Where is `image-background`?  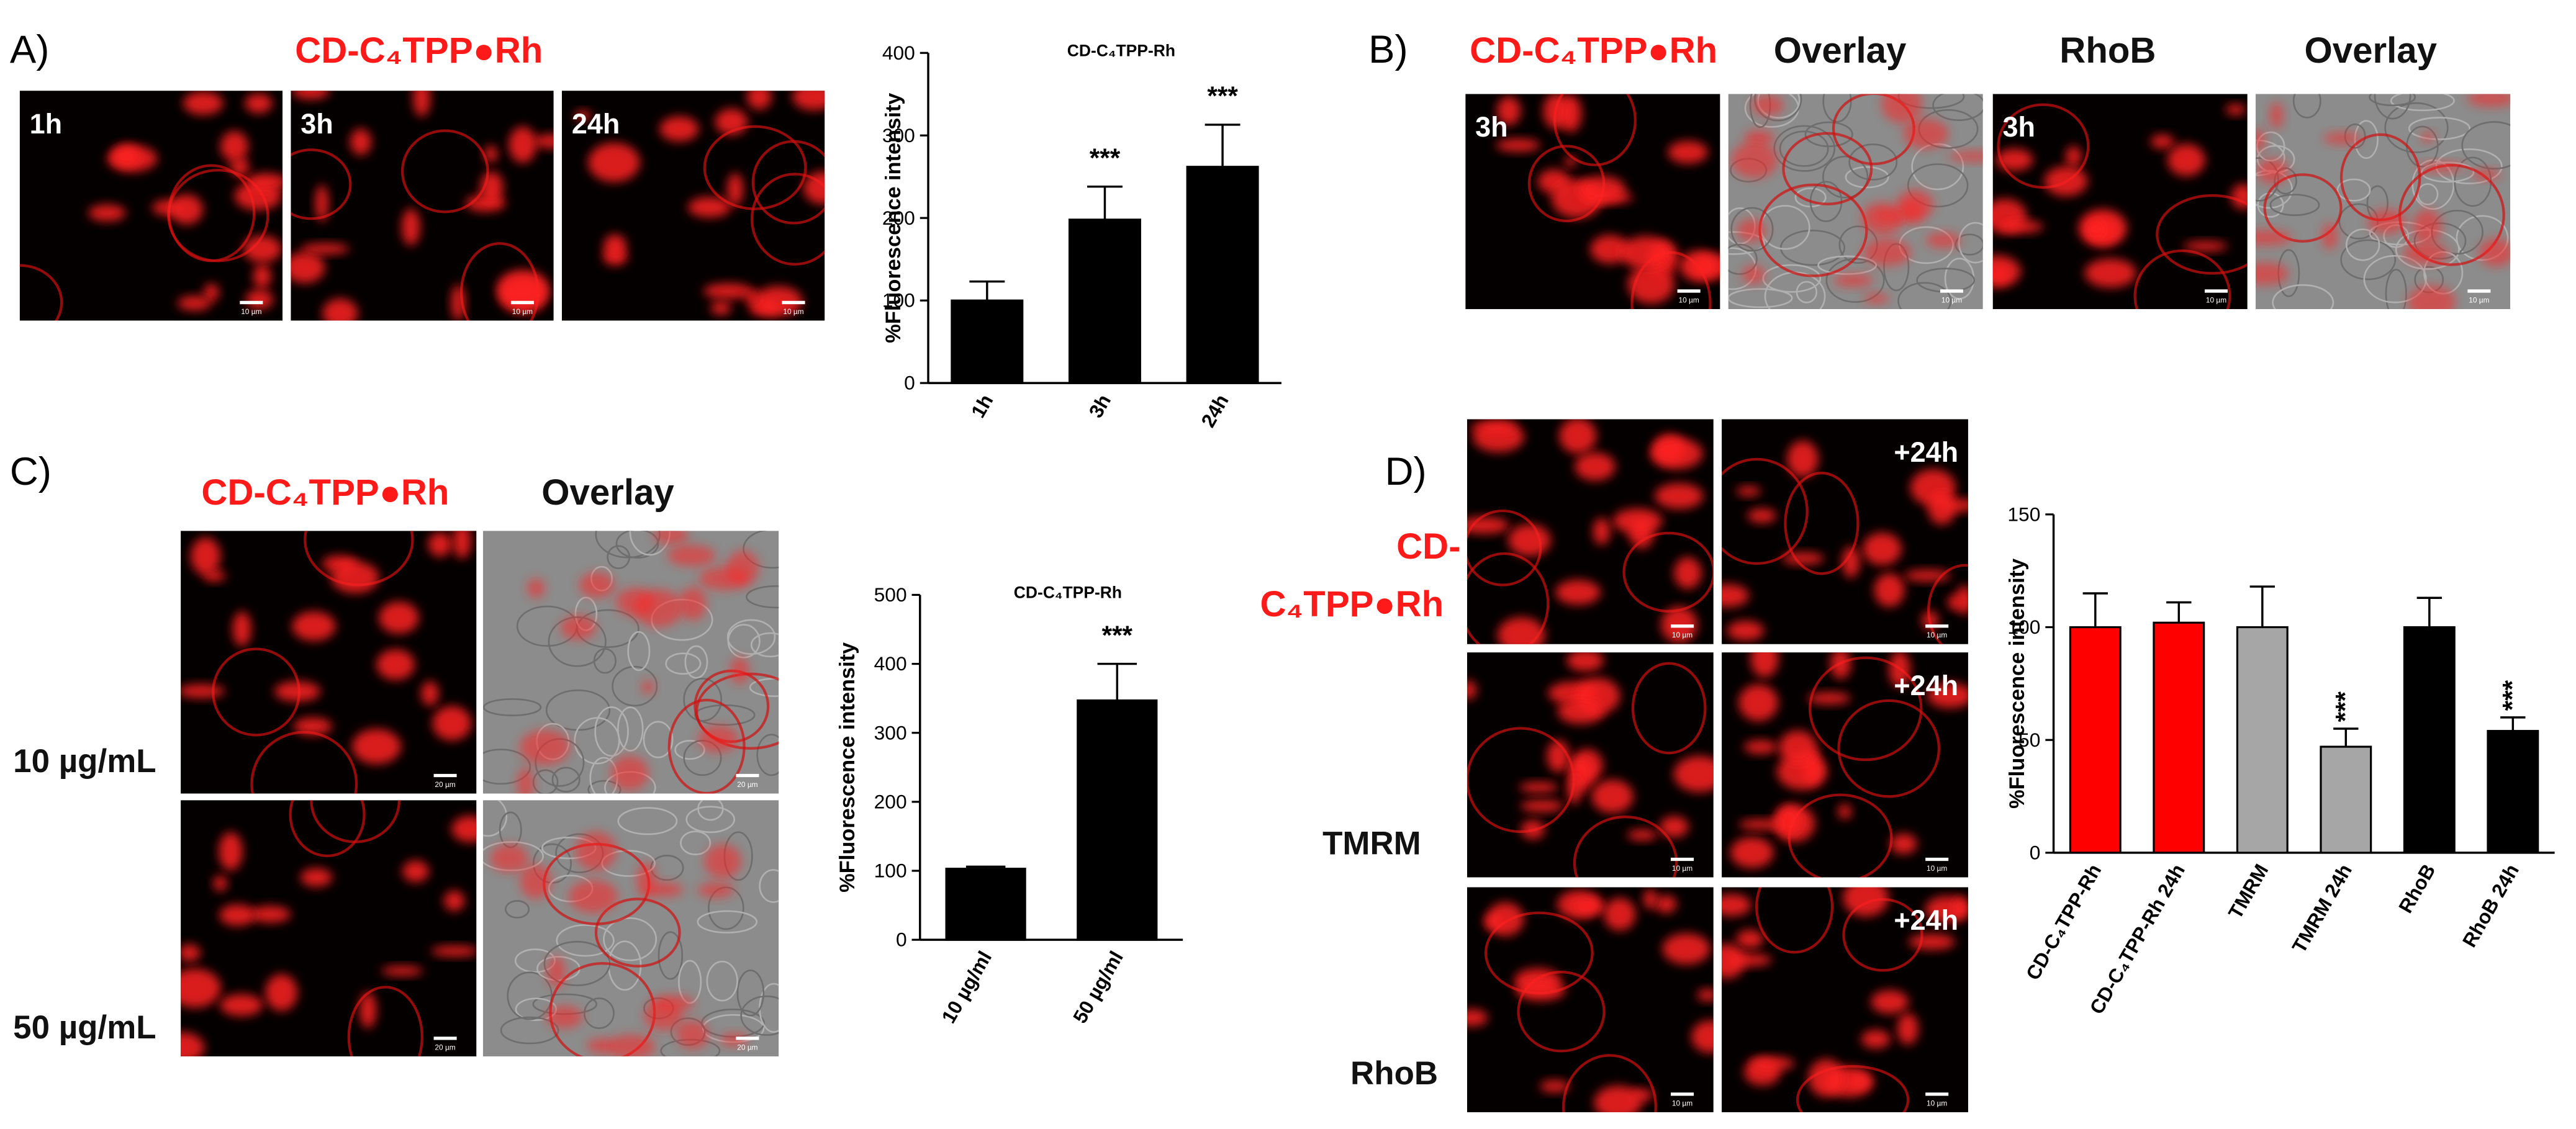 image-background is located at coordinates (1845, 531).